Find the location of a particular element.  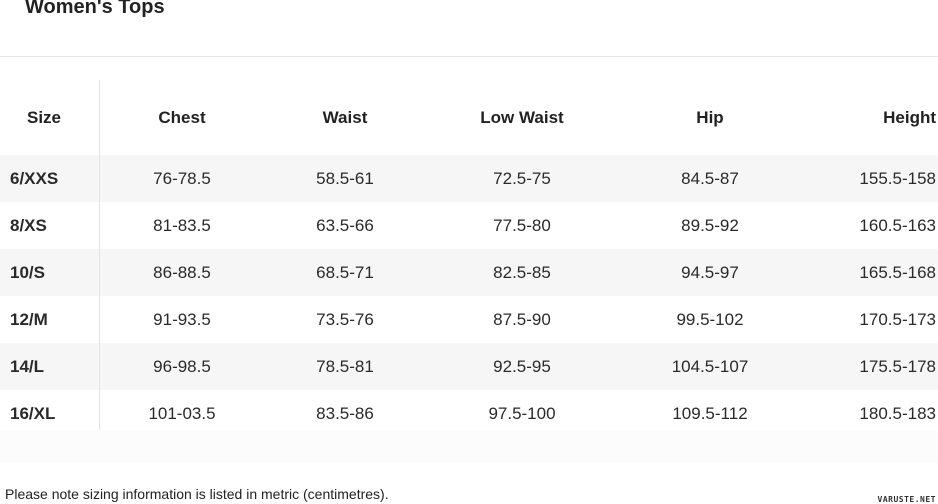

divider is located at coordinates (469, 56).